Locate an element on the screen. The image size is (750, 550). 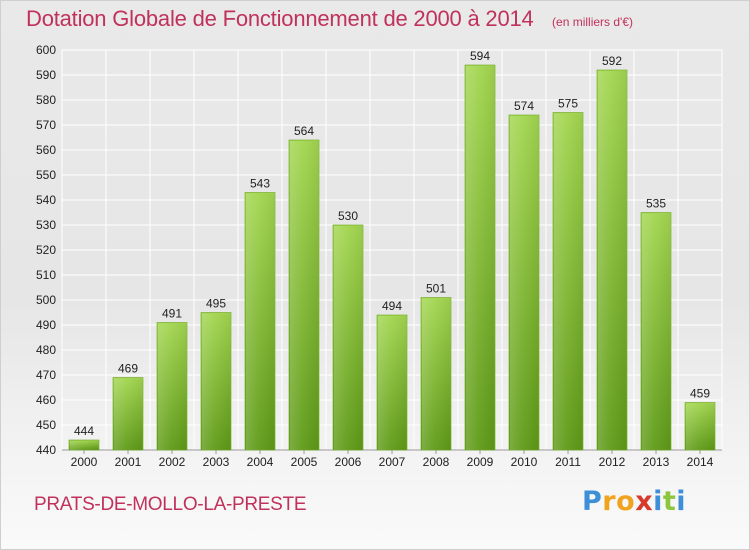
value-label-2008: 501 is located at coordinates (436, 289).